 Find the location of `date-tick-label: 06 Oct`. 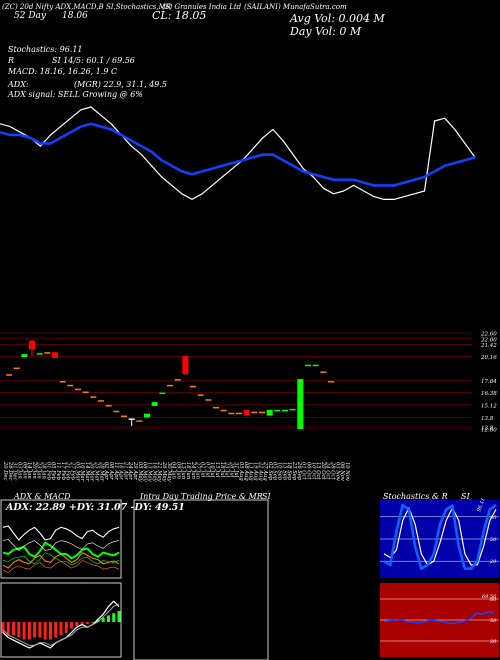

date-tick-label: 06 Oct is located at coordinates (309, 471).